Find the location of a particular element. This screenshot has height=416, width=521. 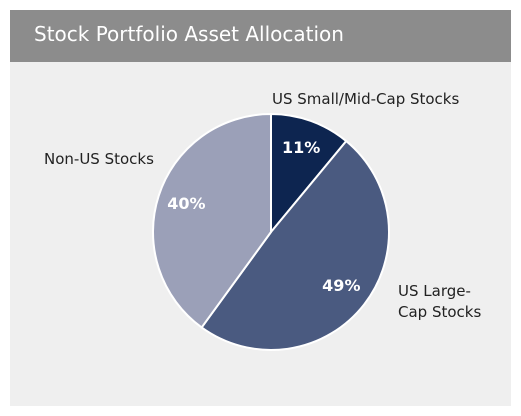

chart-title: Stock Portfolio Asset Allocation is located at coordinates (189, 34).